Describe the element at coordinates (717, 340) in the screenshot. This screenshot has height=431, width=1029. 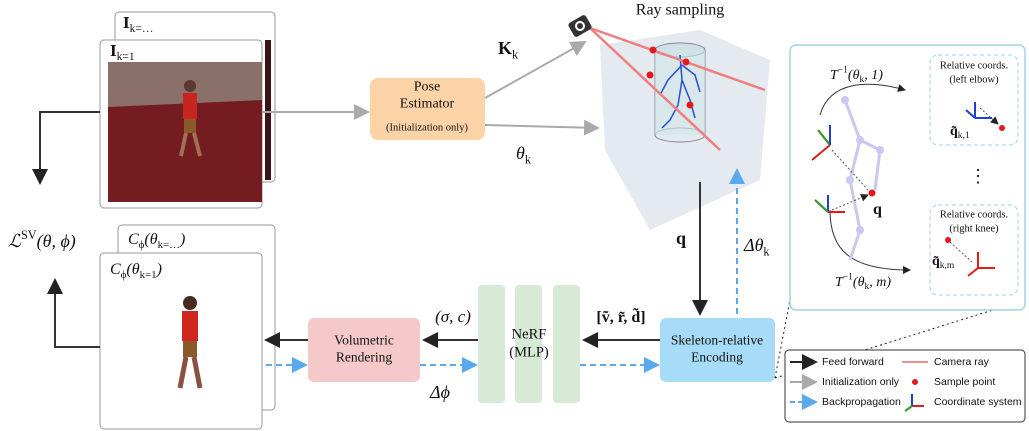
I see `encoding-text: Skeleton-relative` at that location.